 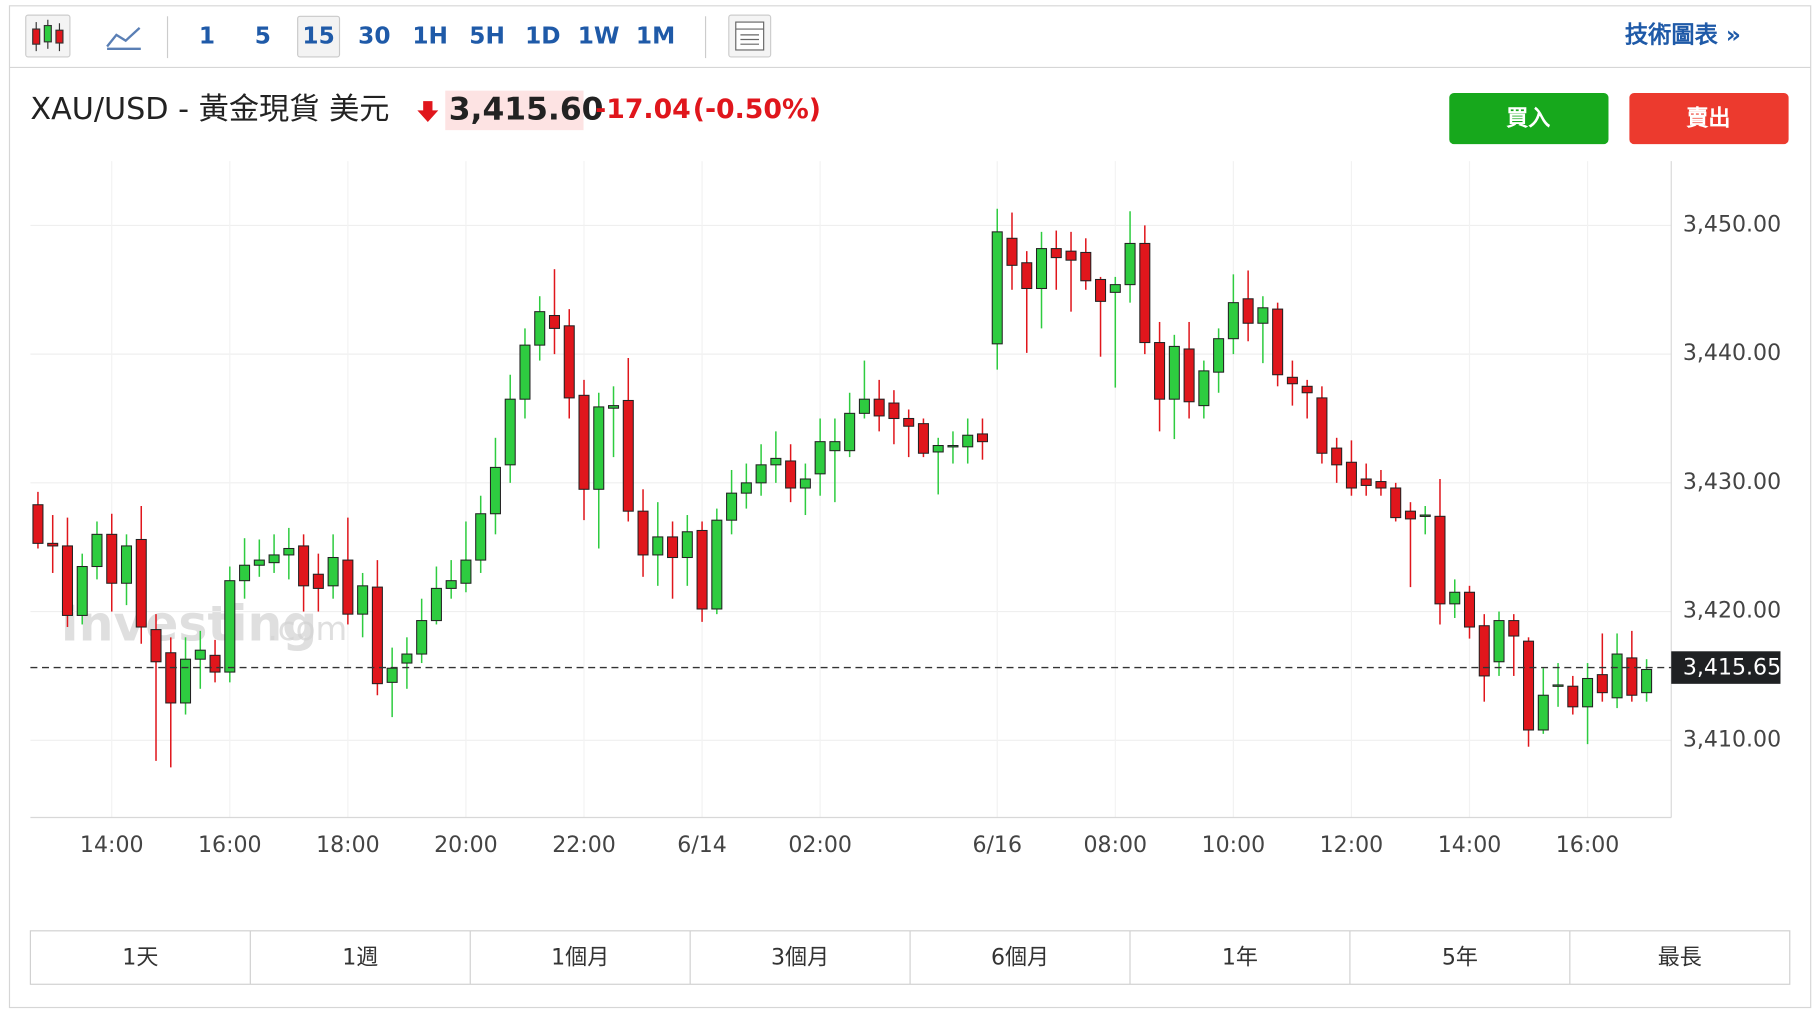 I want to click on range-button: 6個月, so click(x=1020, y=958).